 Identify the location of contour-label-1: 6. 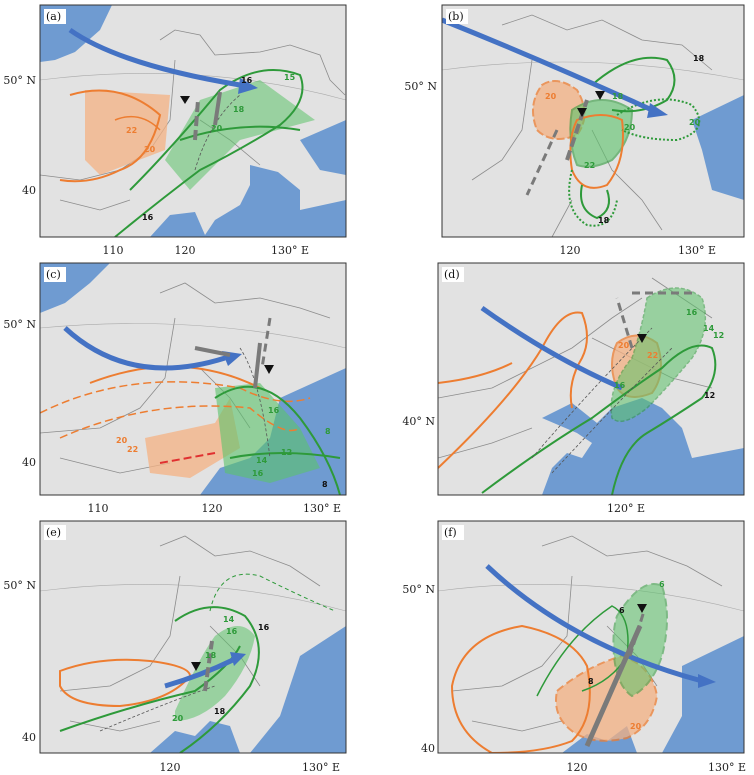
(662, 584).